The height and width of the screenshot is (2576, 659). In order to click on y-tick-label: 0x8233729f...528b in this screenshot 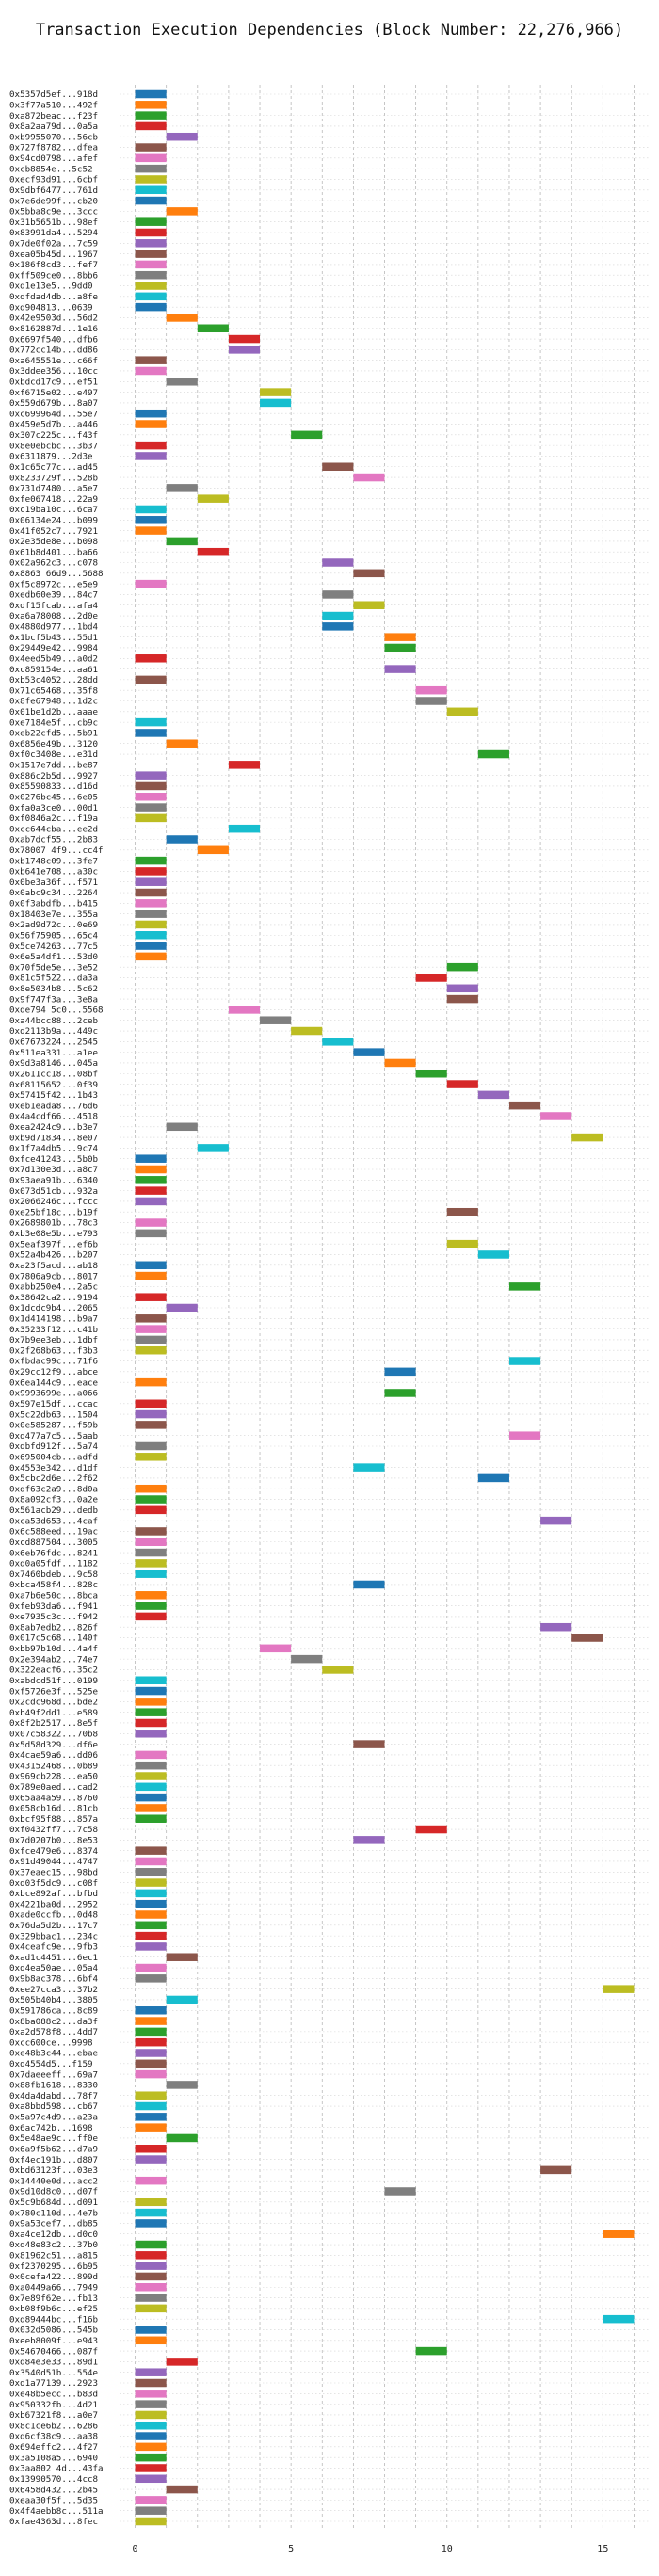, I will do `click(53, 478)`.